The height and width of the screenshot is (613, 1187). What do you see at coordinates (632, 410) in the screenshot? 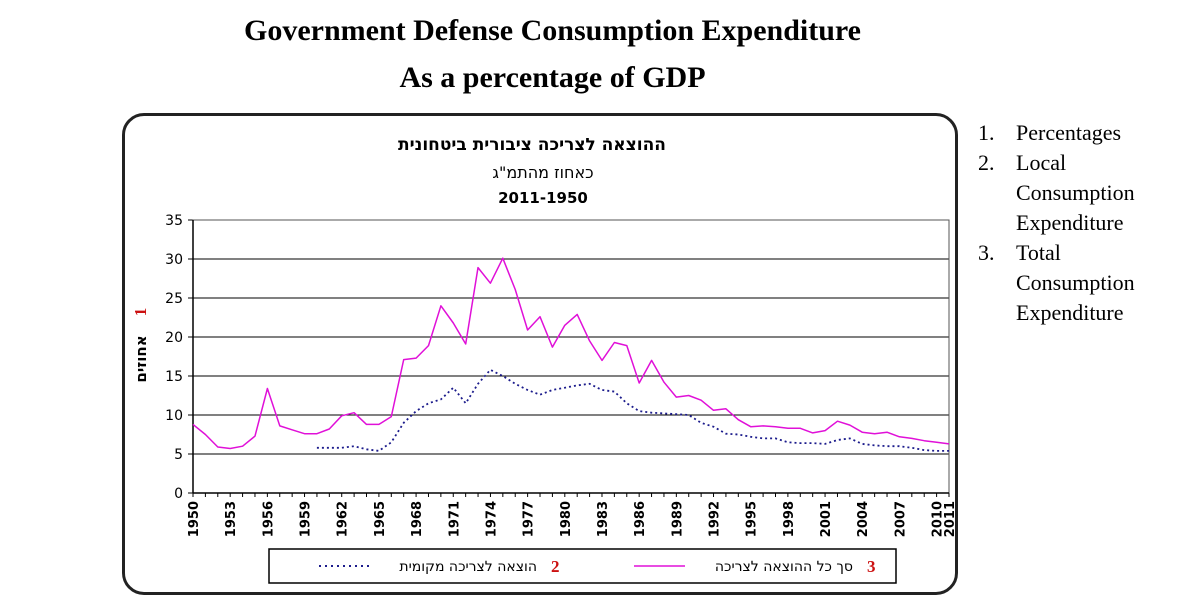
I see `series-line-local-consumption` at bounding box center [632, 410].